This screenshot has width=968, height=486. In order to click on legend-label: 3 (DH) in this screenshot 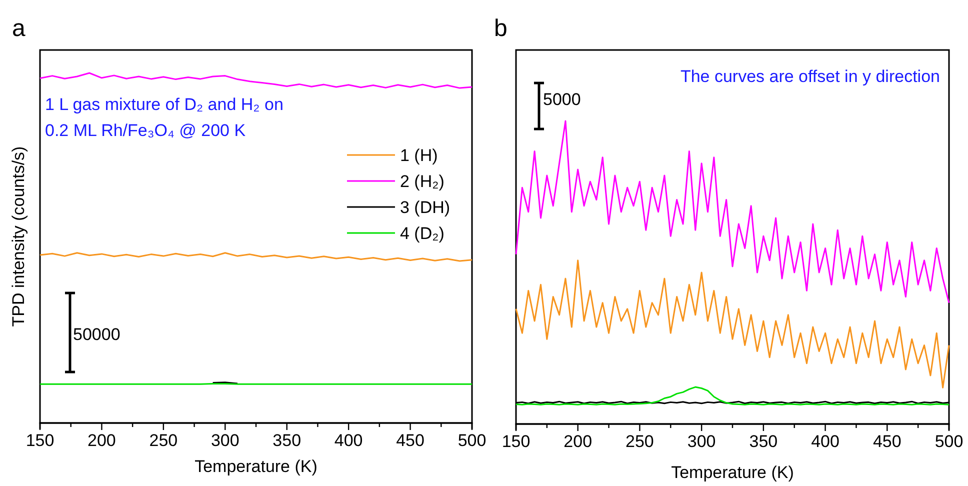, I will do `click(425, 207)`.